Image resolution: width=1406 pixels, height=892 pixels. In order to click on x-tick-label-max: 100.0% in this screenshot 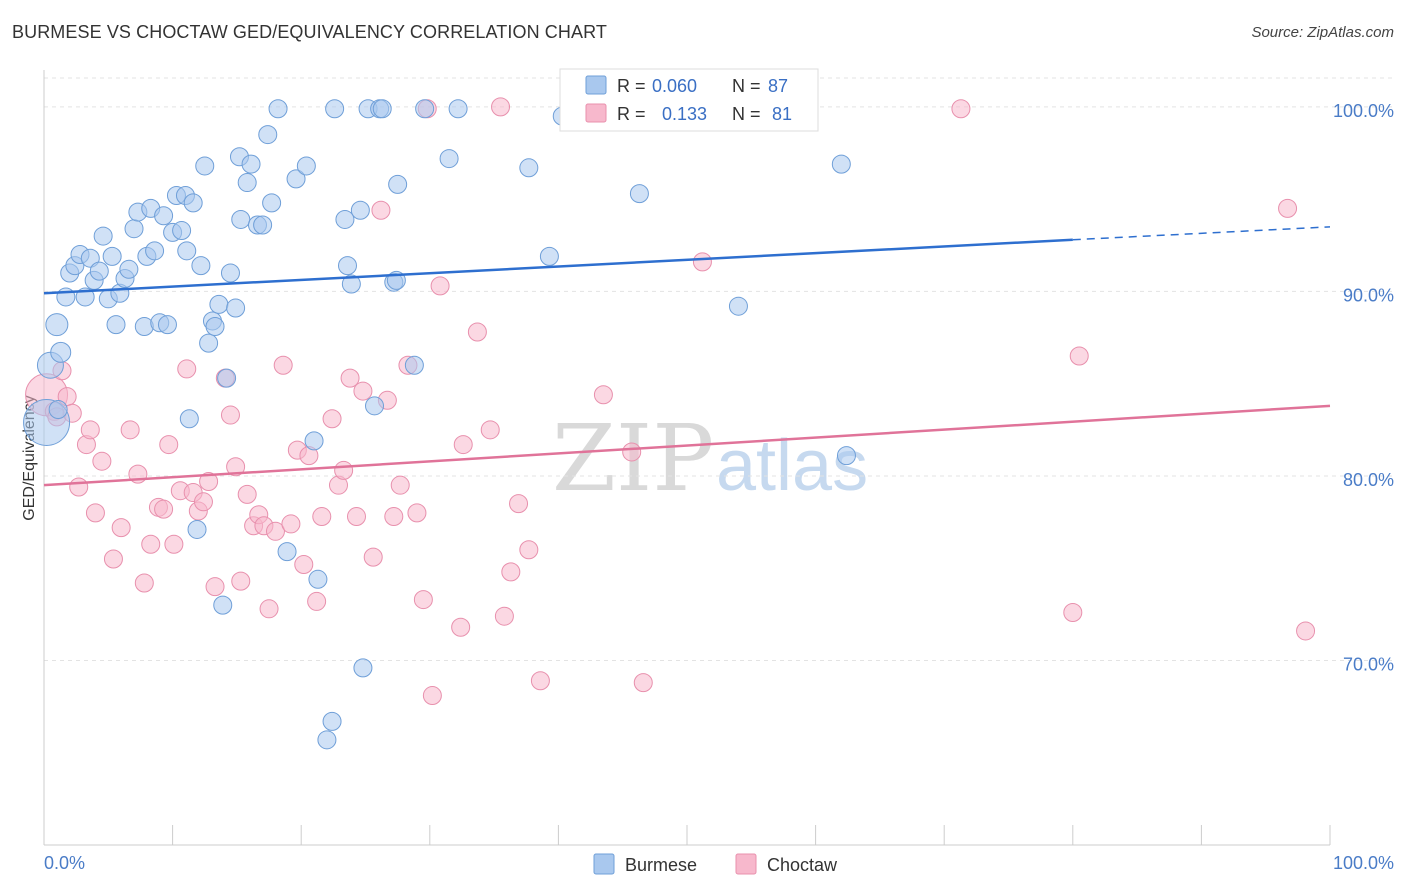, I will do `click(1363, 863)`.